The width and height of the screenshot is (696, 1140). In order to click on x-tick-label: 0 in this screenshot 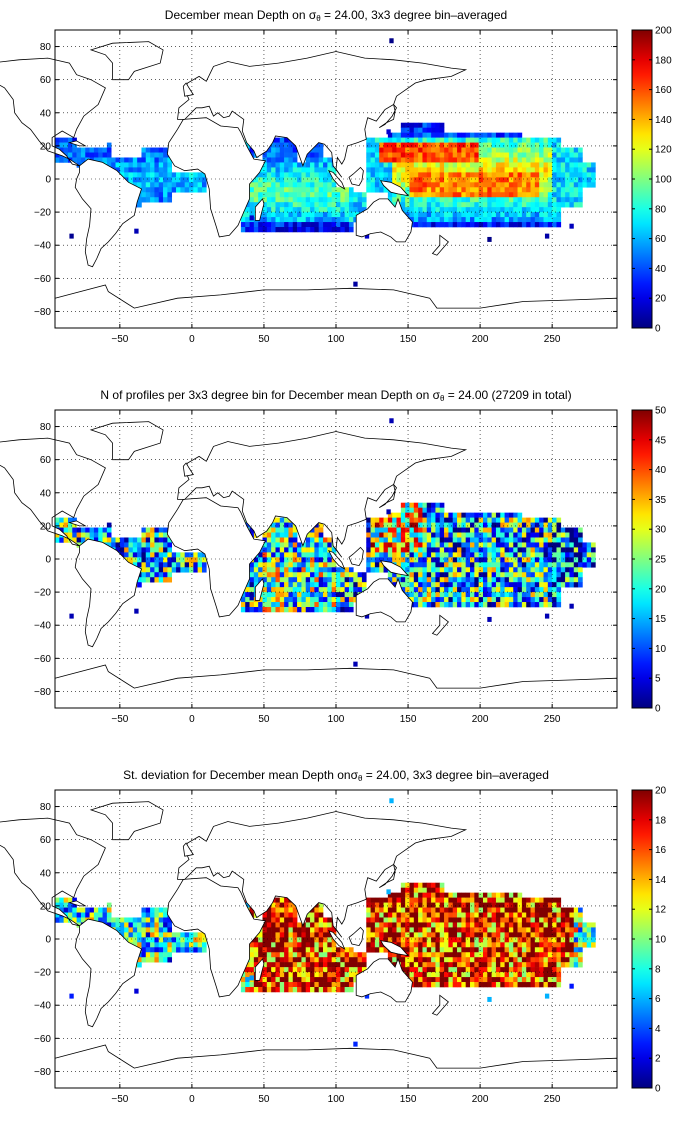, I will do `click(192, 719)`.